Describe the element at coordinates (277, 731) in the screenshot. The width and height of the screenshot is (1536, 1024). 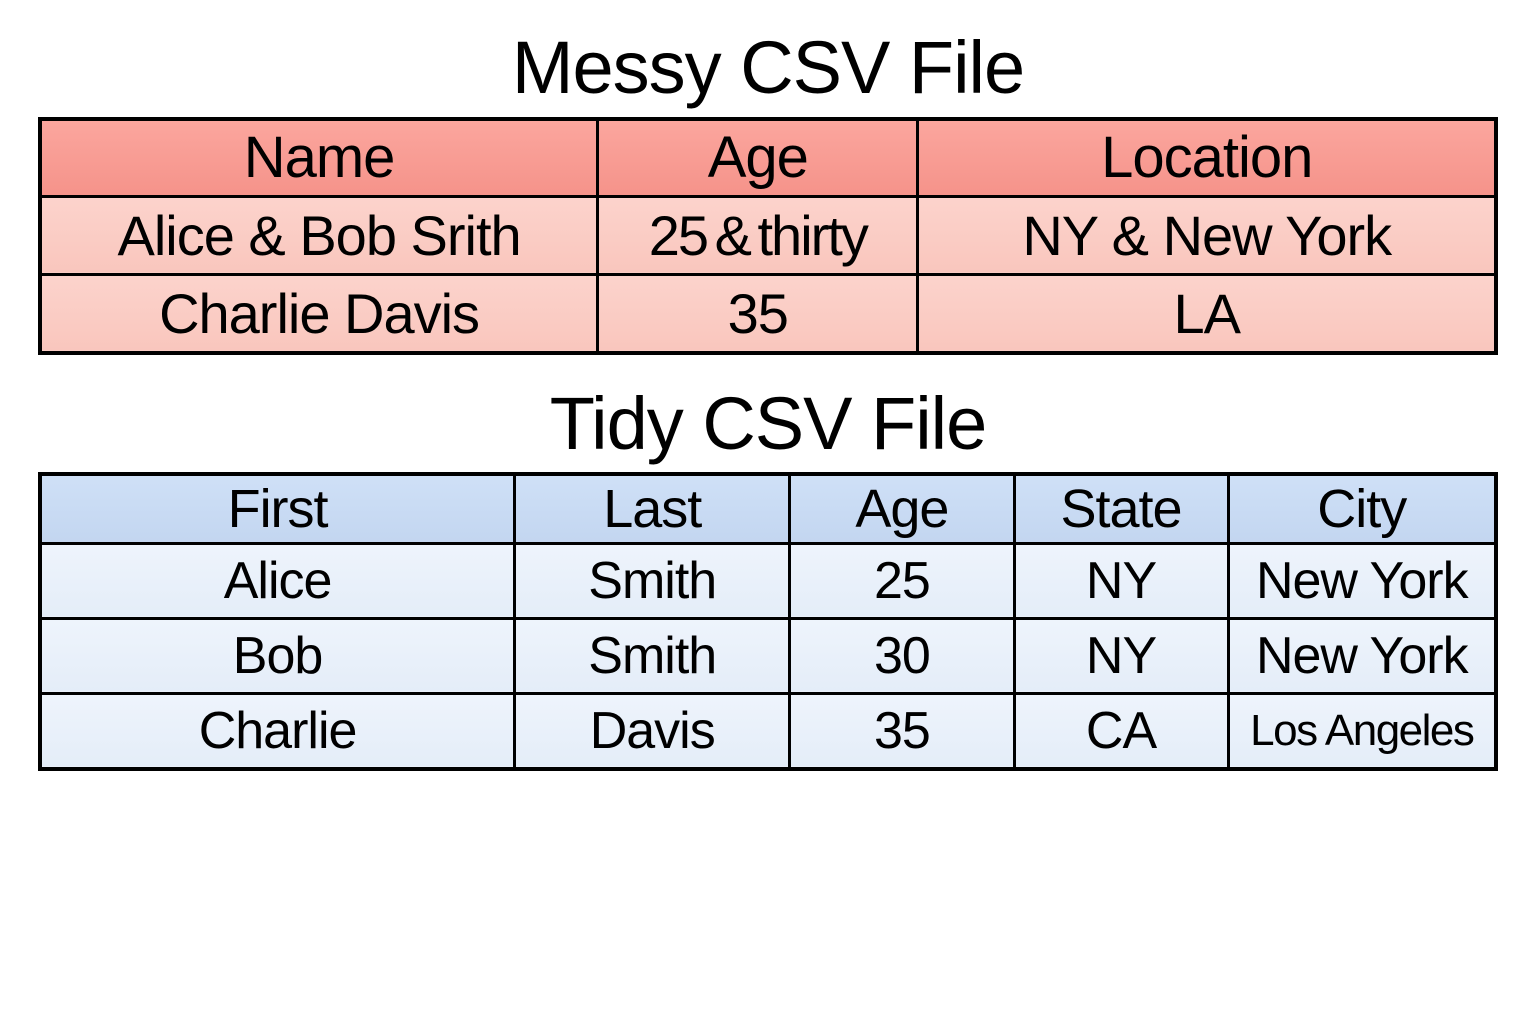
I see `tidy-cell-first-3: Charlie` at that location.